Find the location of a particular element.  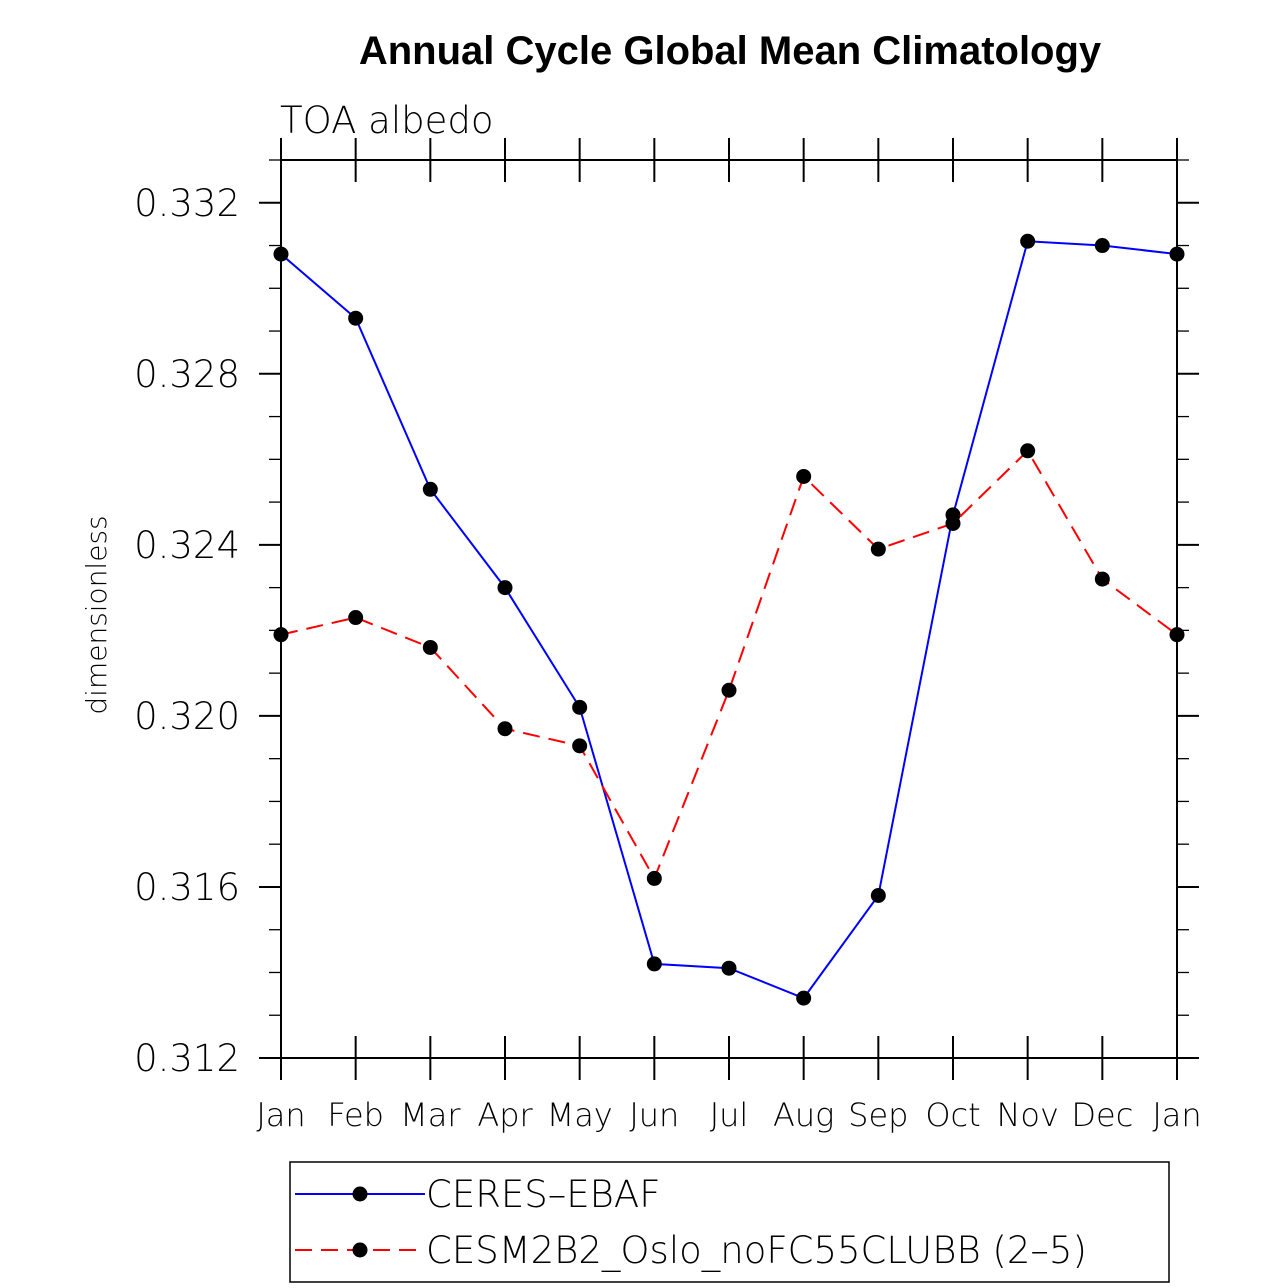

y-tick-label: 0.320 is located at coordinates (187, 716).